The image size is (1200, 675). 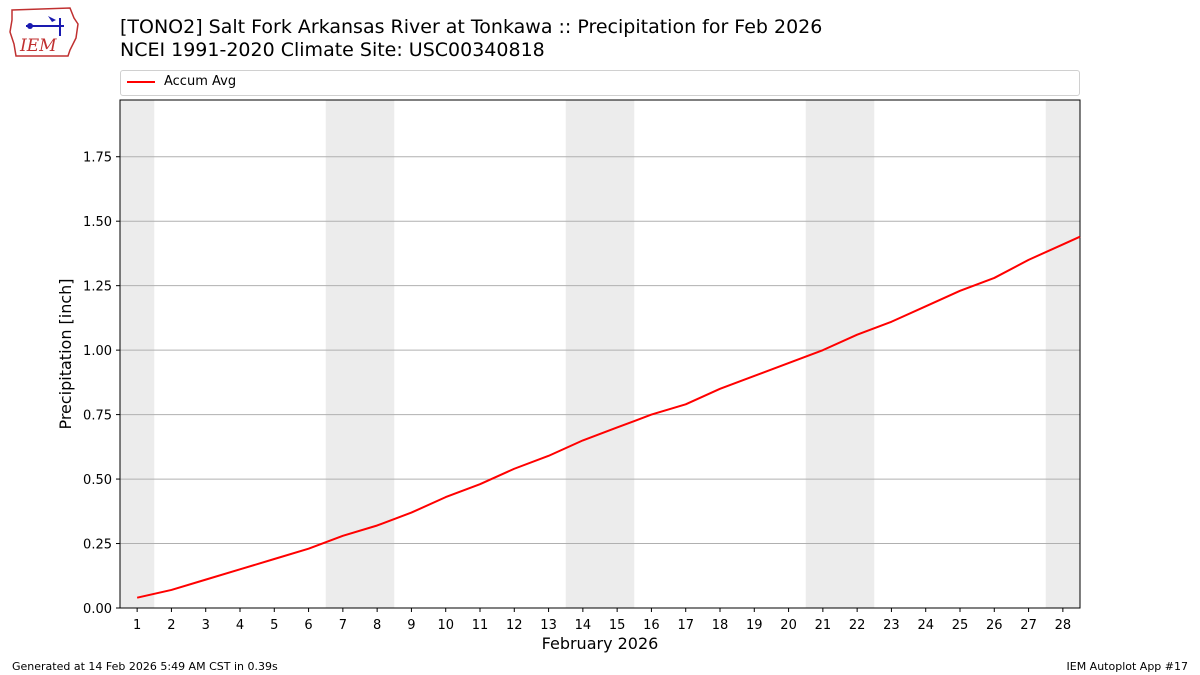 What do you see at coordinates (411, 625) in the screenshot?
I see `x-tick-label: 9` at bounding box center [411, 625].